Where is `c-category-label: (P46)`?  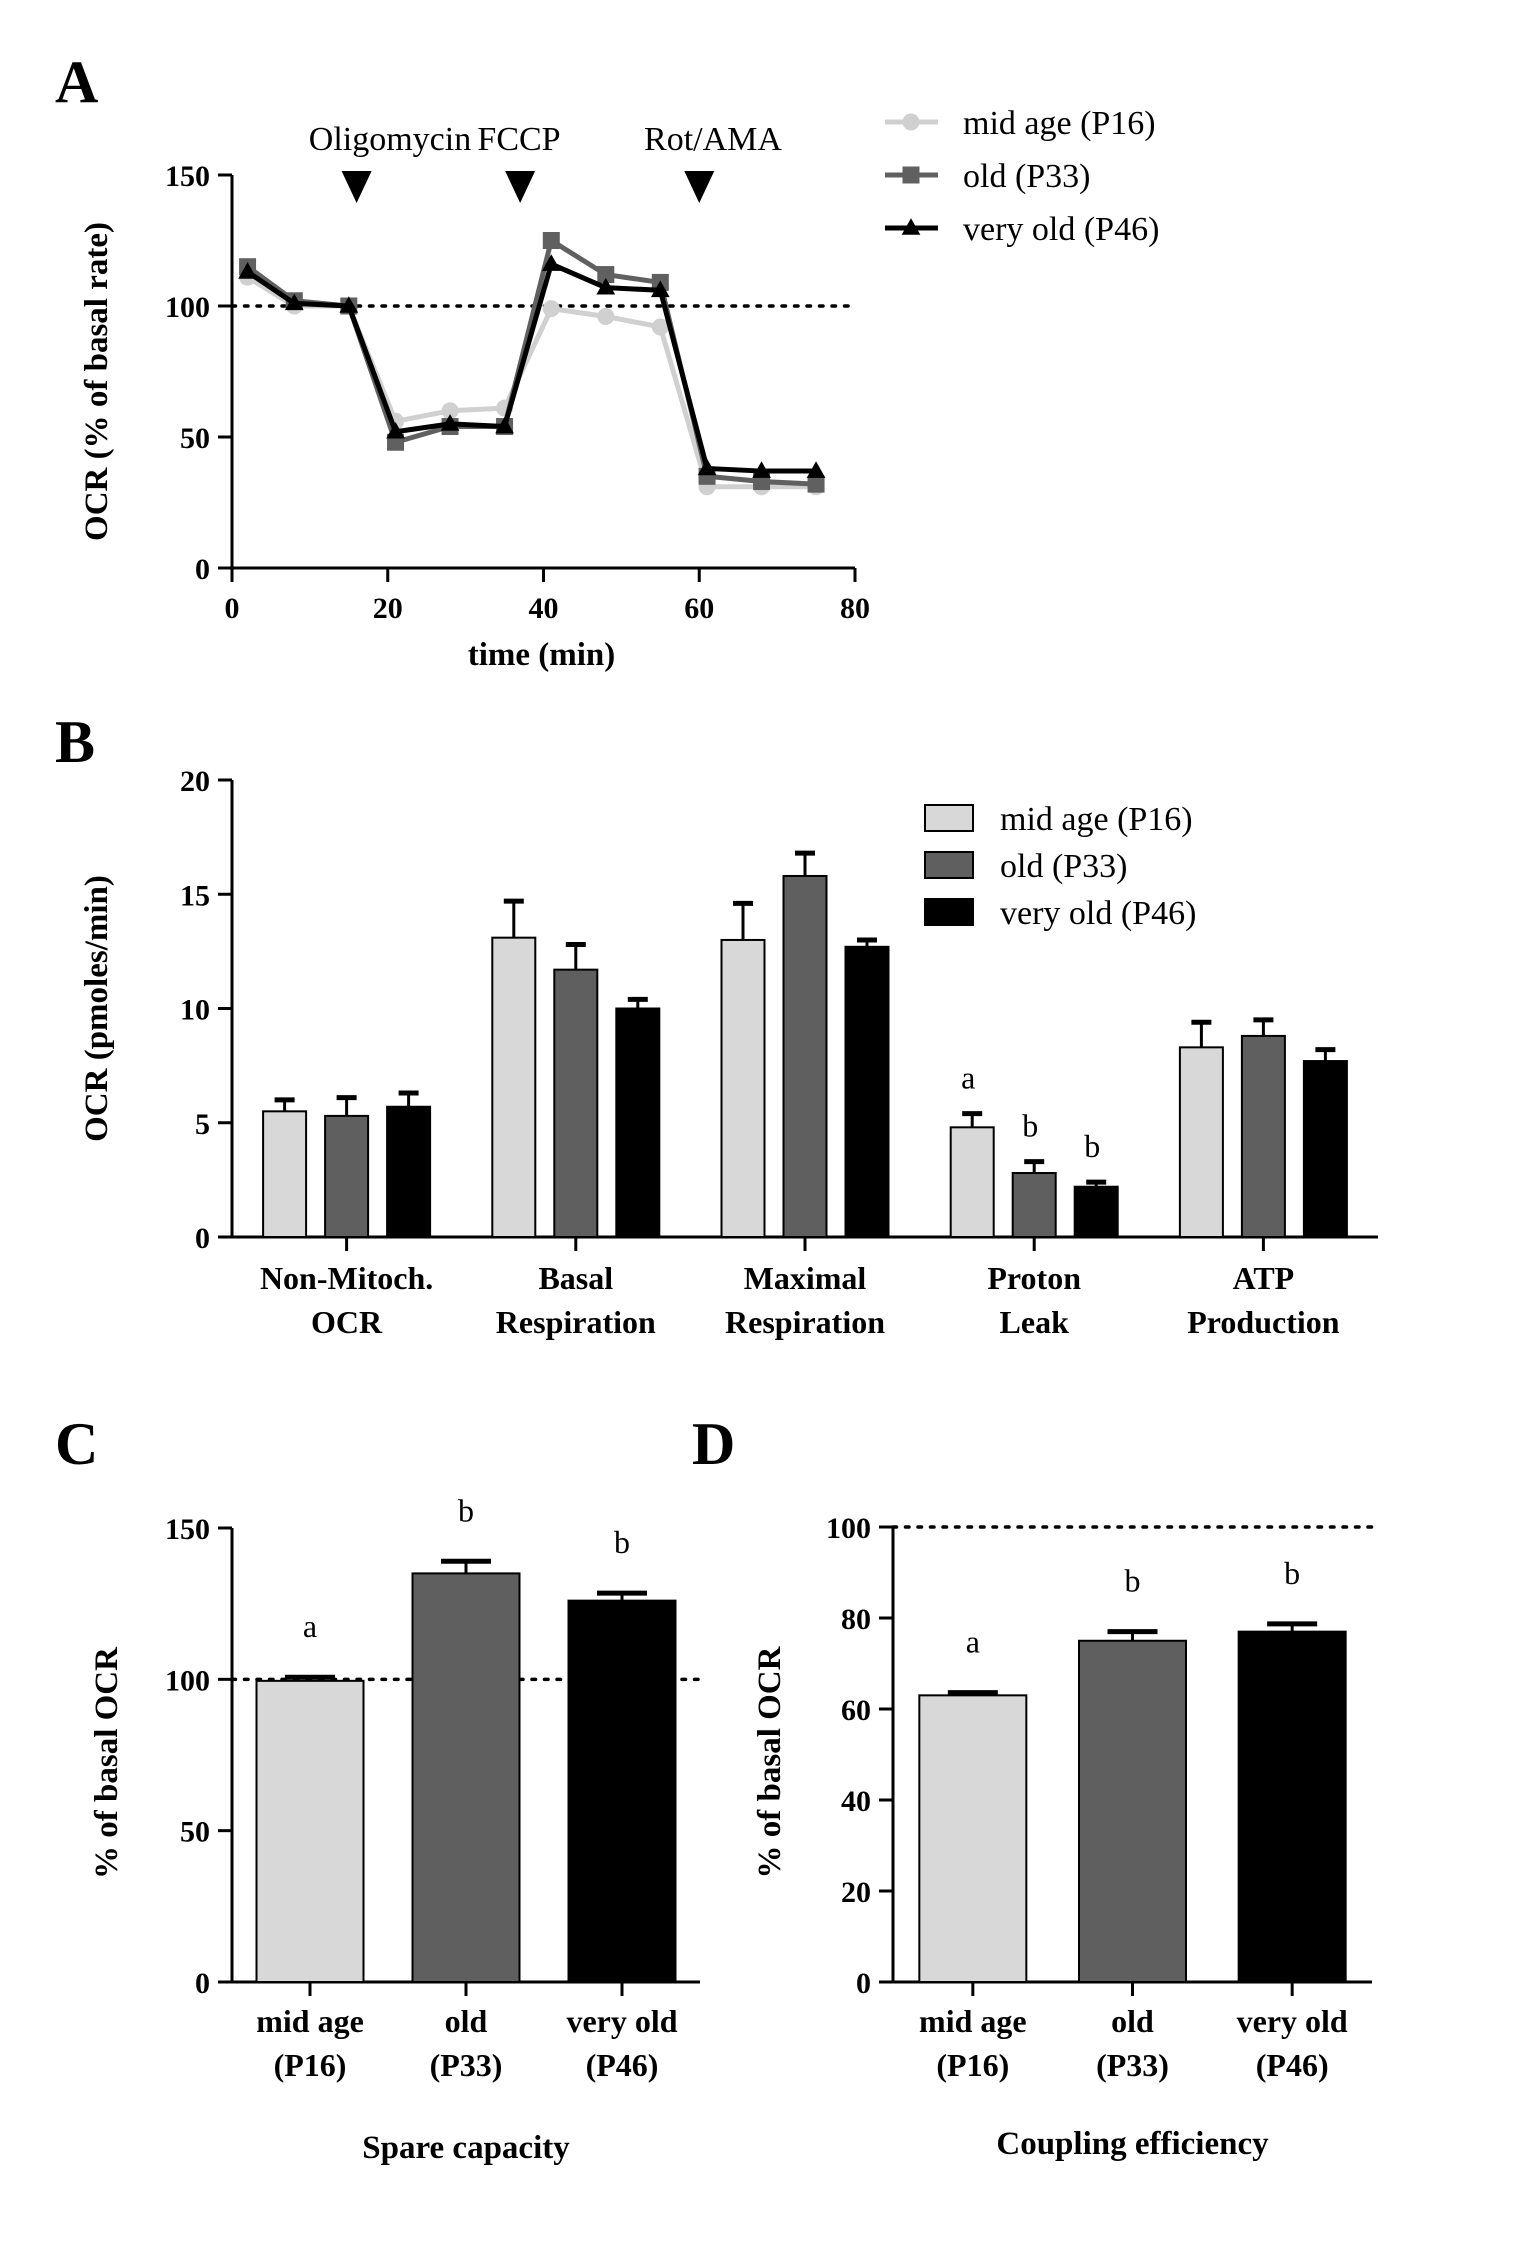 c-category-label: (P46) is located at coordinates (622, 2065).